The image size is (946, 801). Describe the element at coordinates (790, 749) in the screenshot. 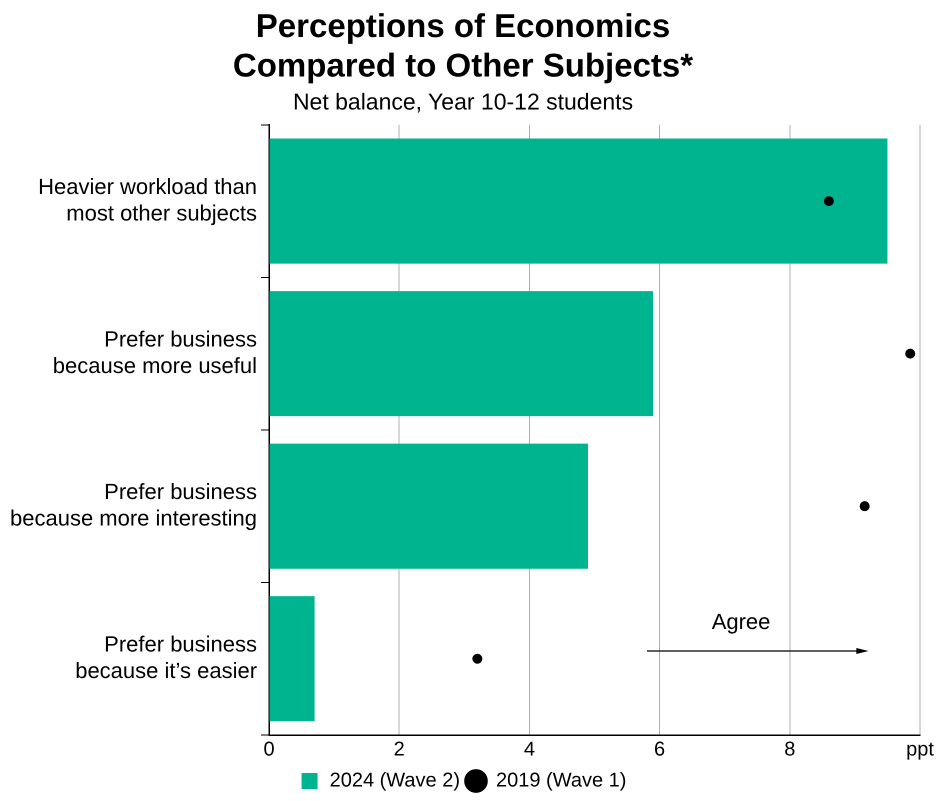

I see `x-tick-label: 8` at that location.